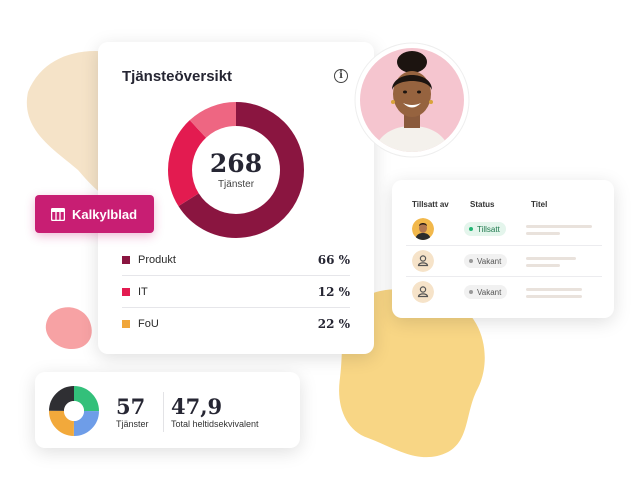  I want to click on profile-photo, so click(412, 100).